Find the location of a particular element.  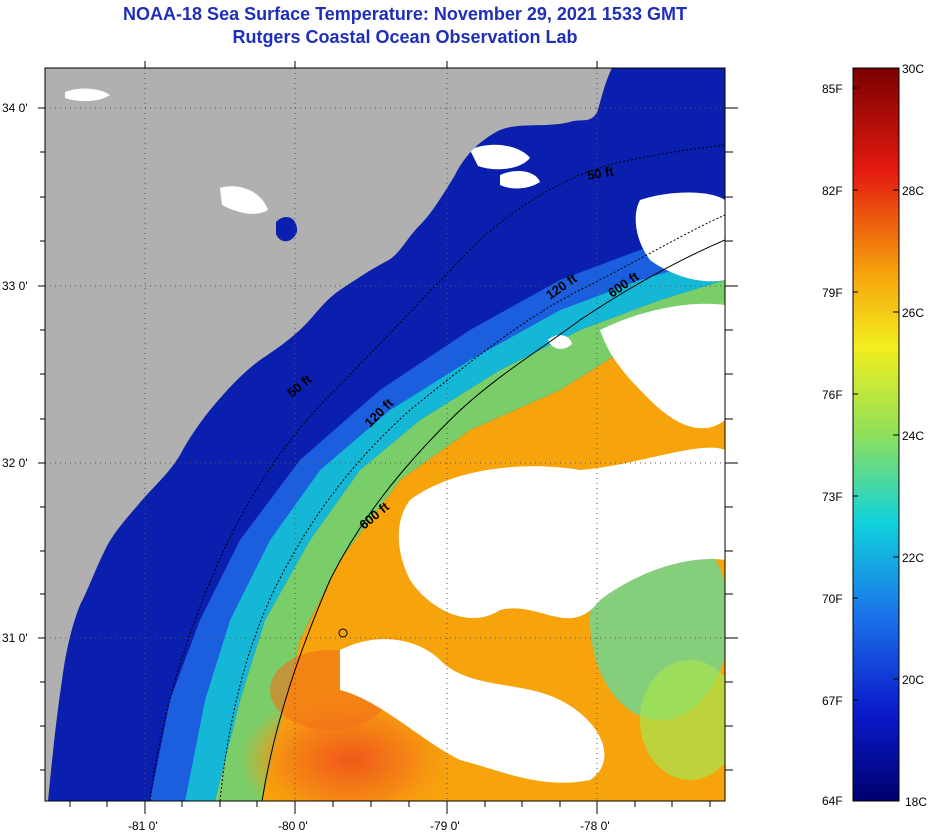

colorbar-ticks is located at coordinates (876, 434).